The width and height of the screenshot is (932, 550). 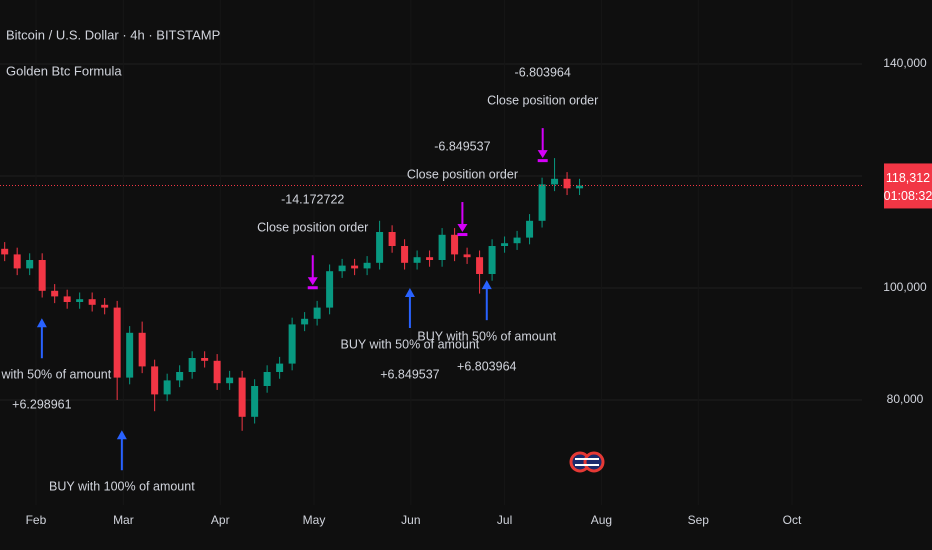 I want to click on x-tick-label: Jun, so click(x=410, y=520).